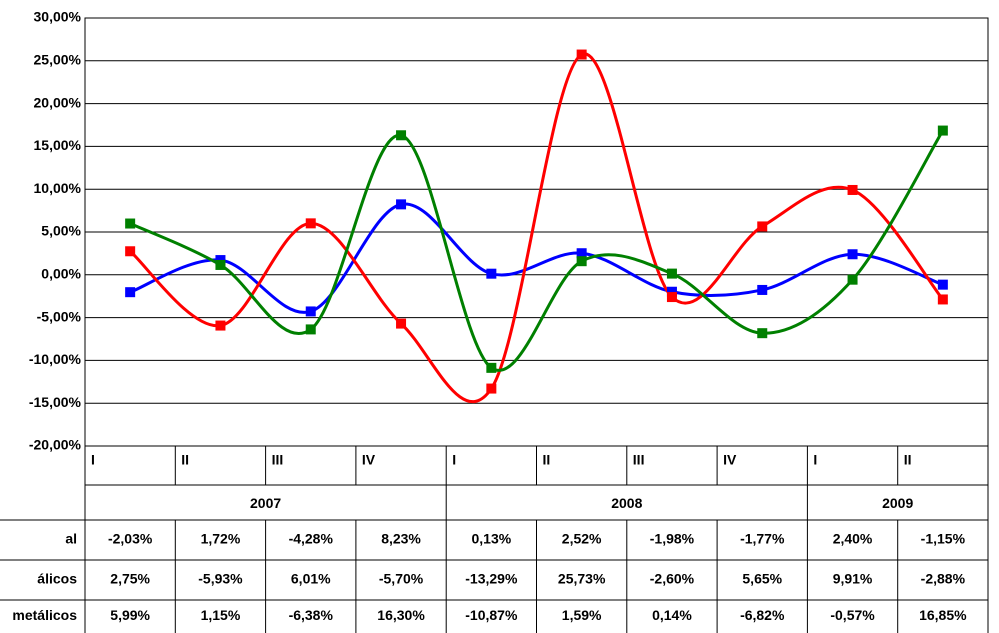  I want to click on cell-value: 25,73%, so click(582, 579).